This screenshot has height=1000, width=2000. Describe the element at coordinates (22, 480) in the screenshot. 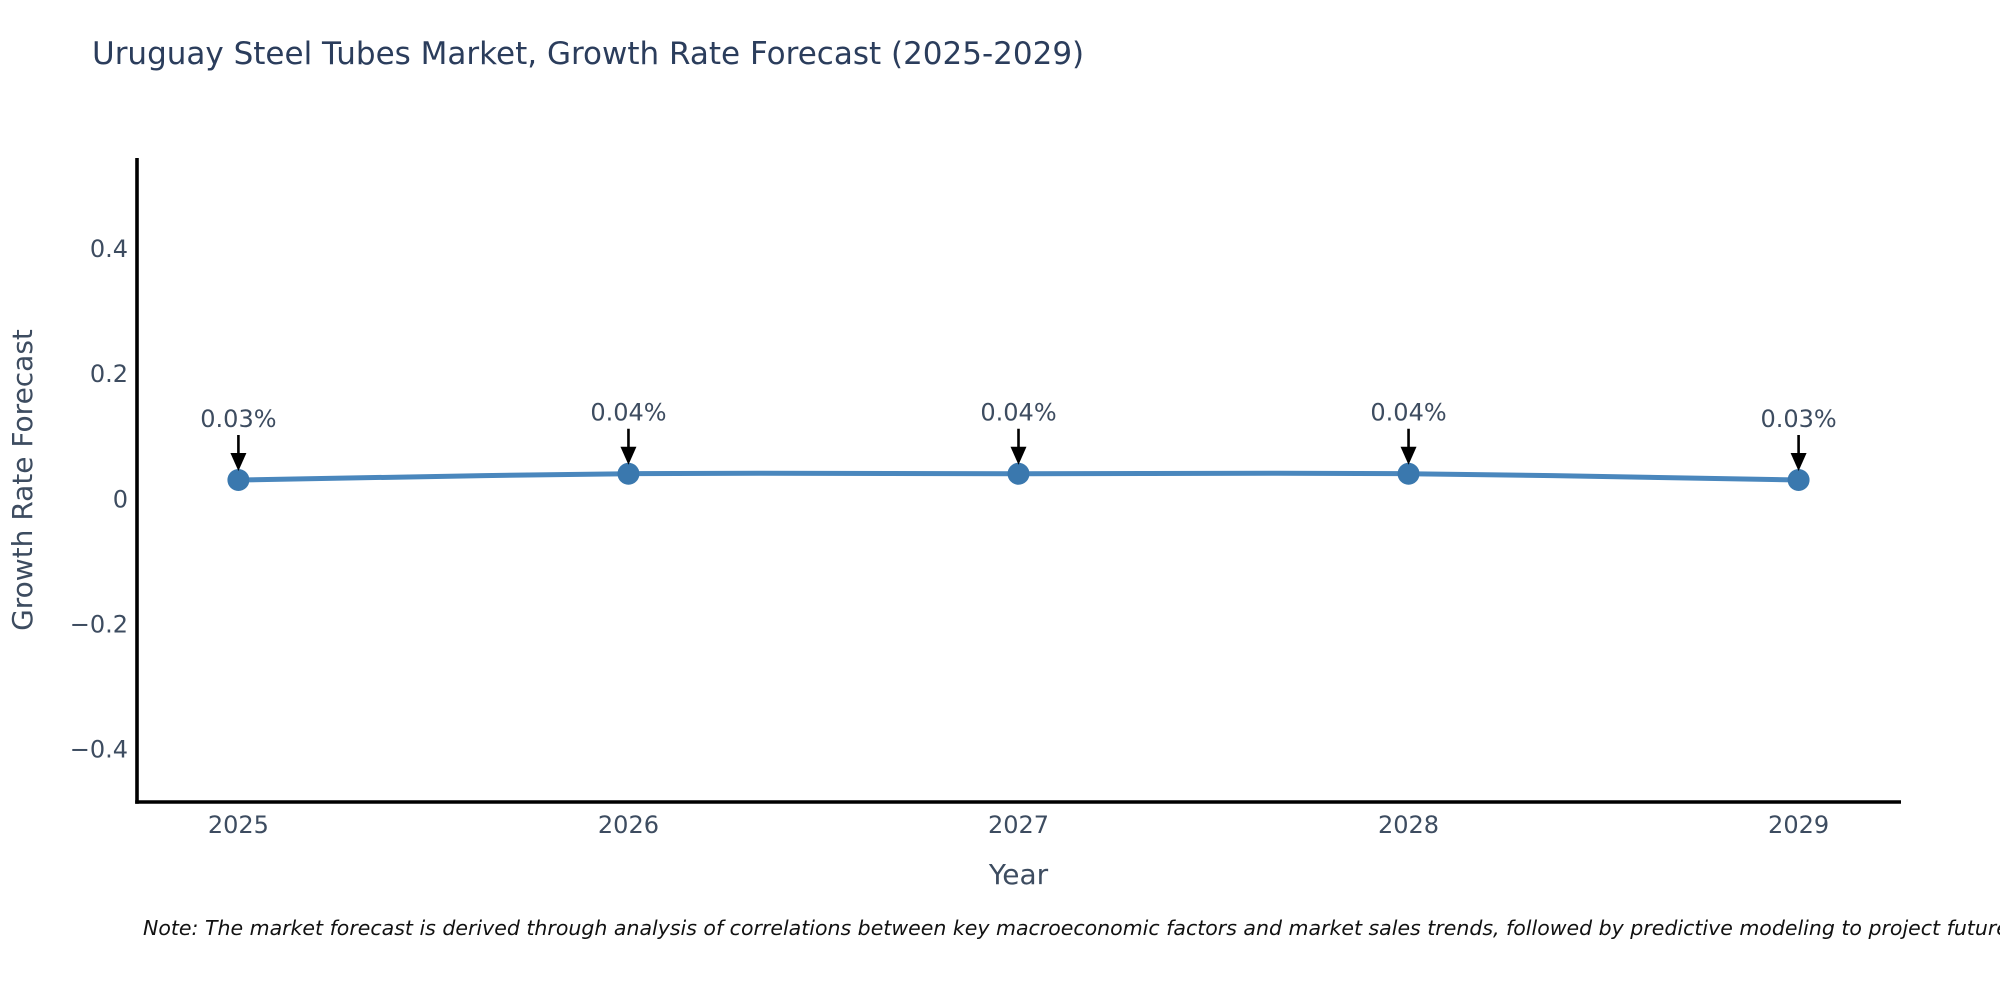

I see `y-axis-title: Growth Rate Forecast` at that location.